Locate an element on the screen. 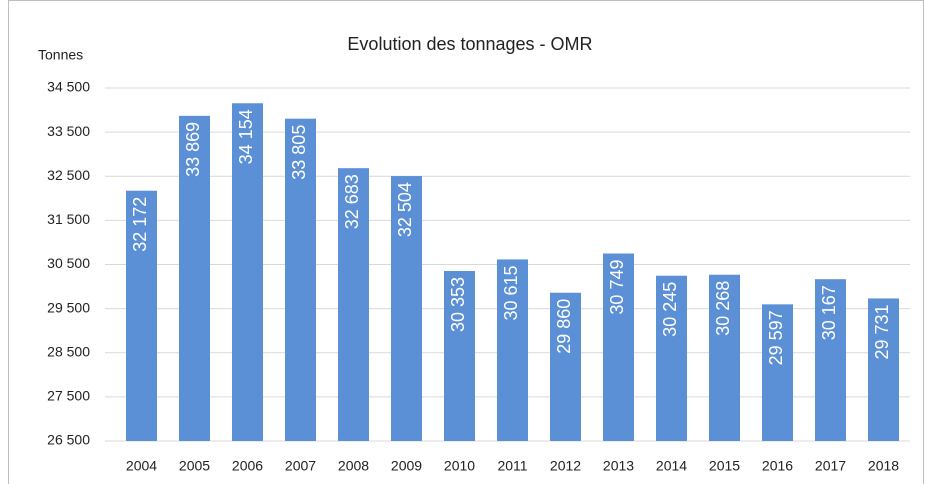 The image size is (925, 484). x-tick-label: 2007 is located at coordinates (300, 466).